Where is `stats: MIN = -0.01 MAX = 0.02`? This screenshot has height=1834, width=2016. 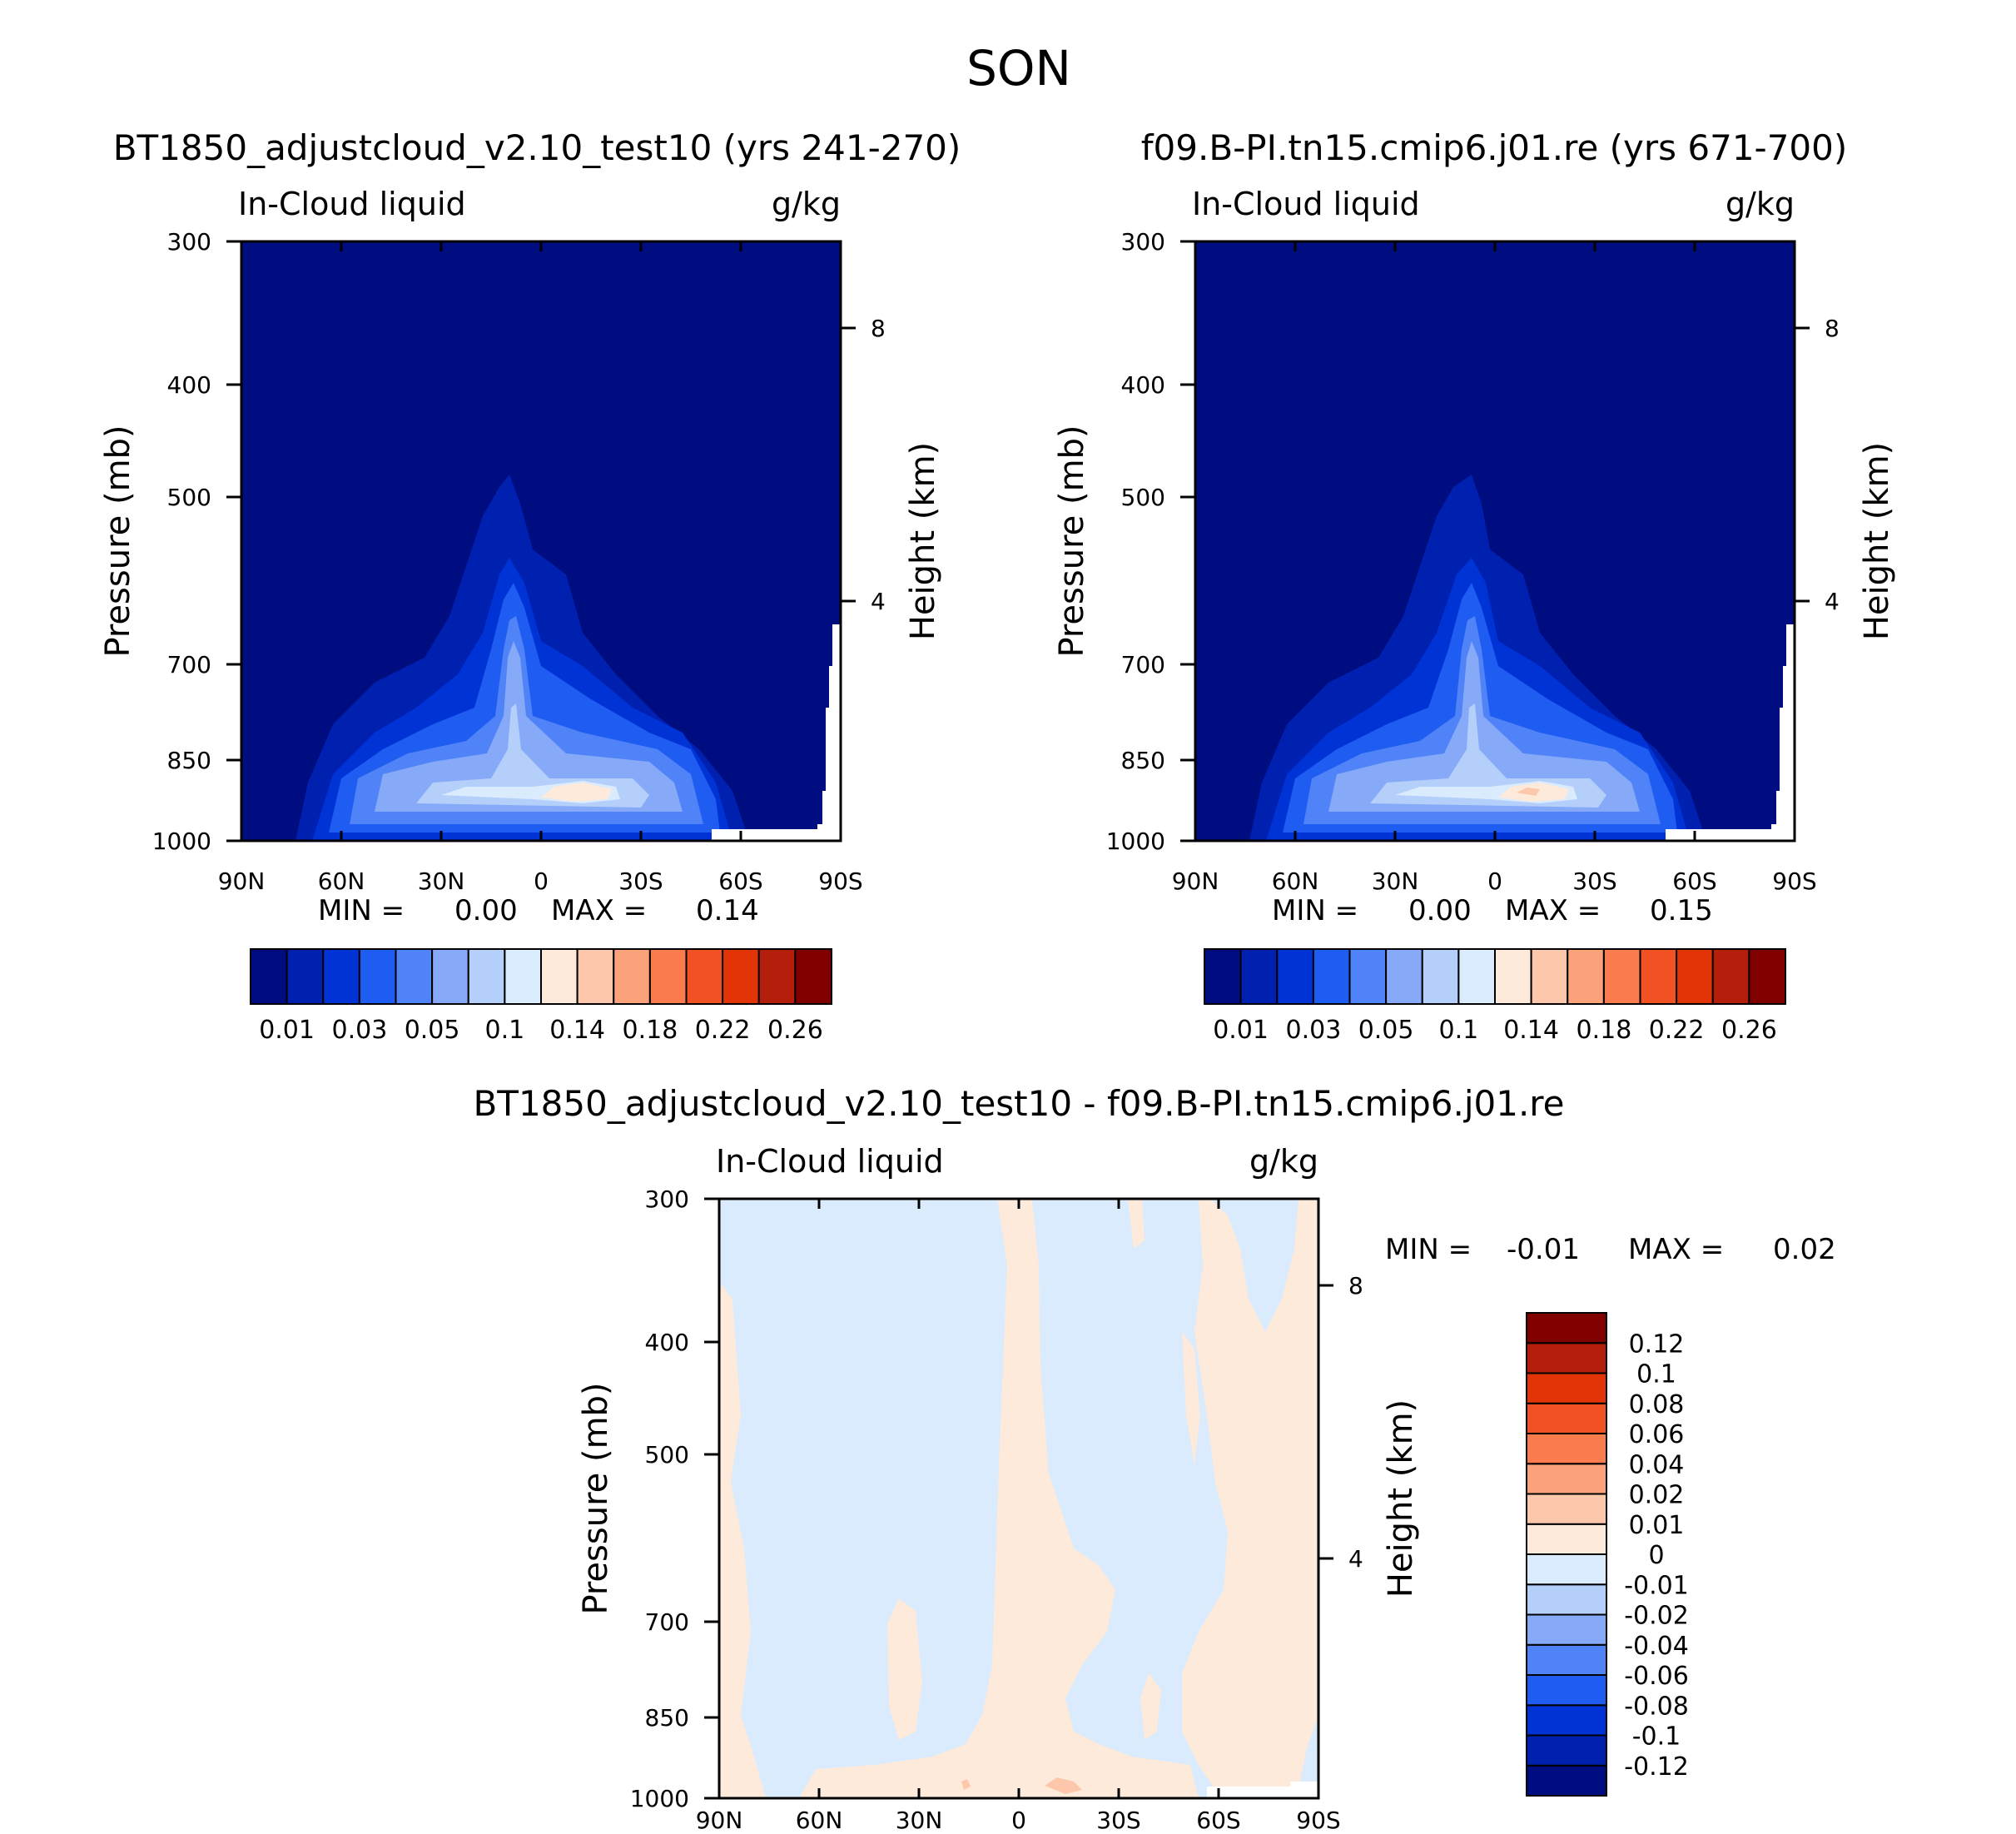
stats: MIN = -0.01 MAX = 0.02 is located at coordinates (1610, 1249).